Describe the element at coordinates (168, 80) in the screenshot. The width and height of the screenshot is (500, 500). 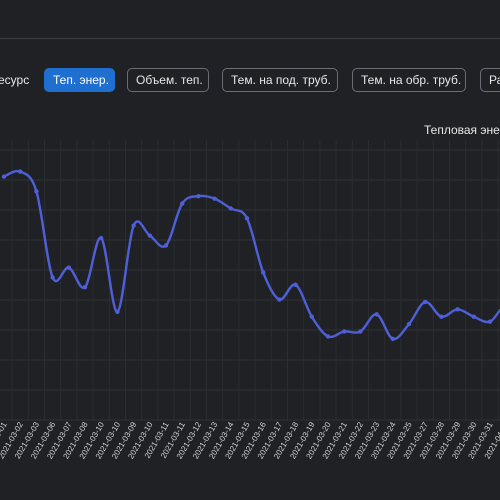
I see `tab-heat-volume: Объем. теп.` at that location.